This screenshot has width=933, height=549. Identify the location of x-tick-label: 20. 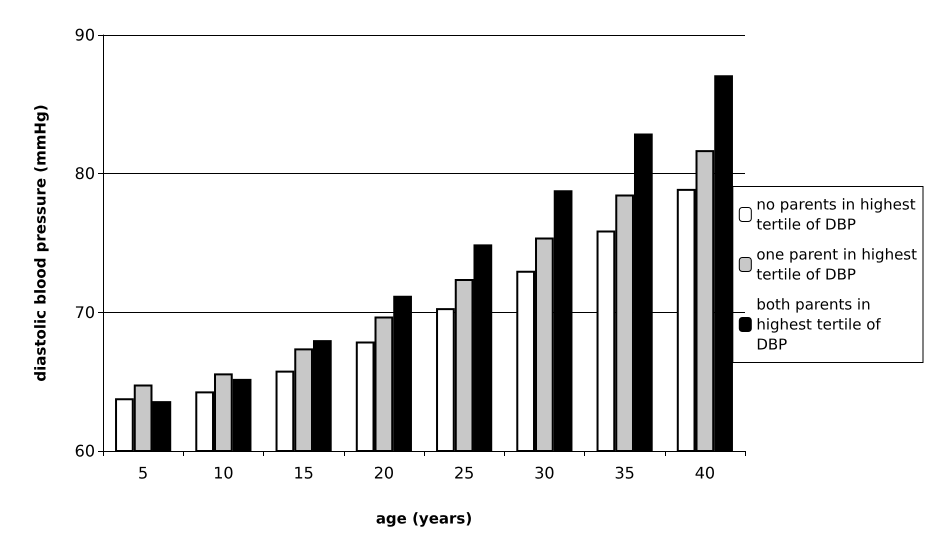
(384, 473).